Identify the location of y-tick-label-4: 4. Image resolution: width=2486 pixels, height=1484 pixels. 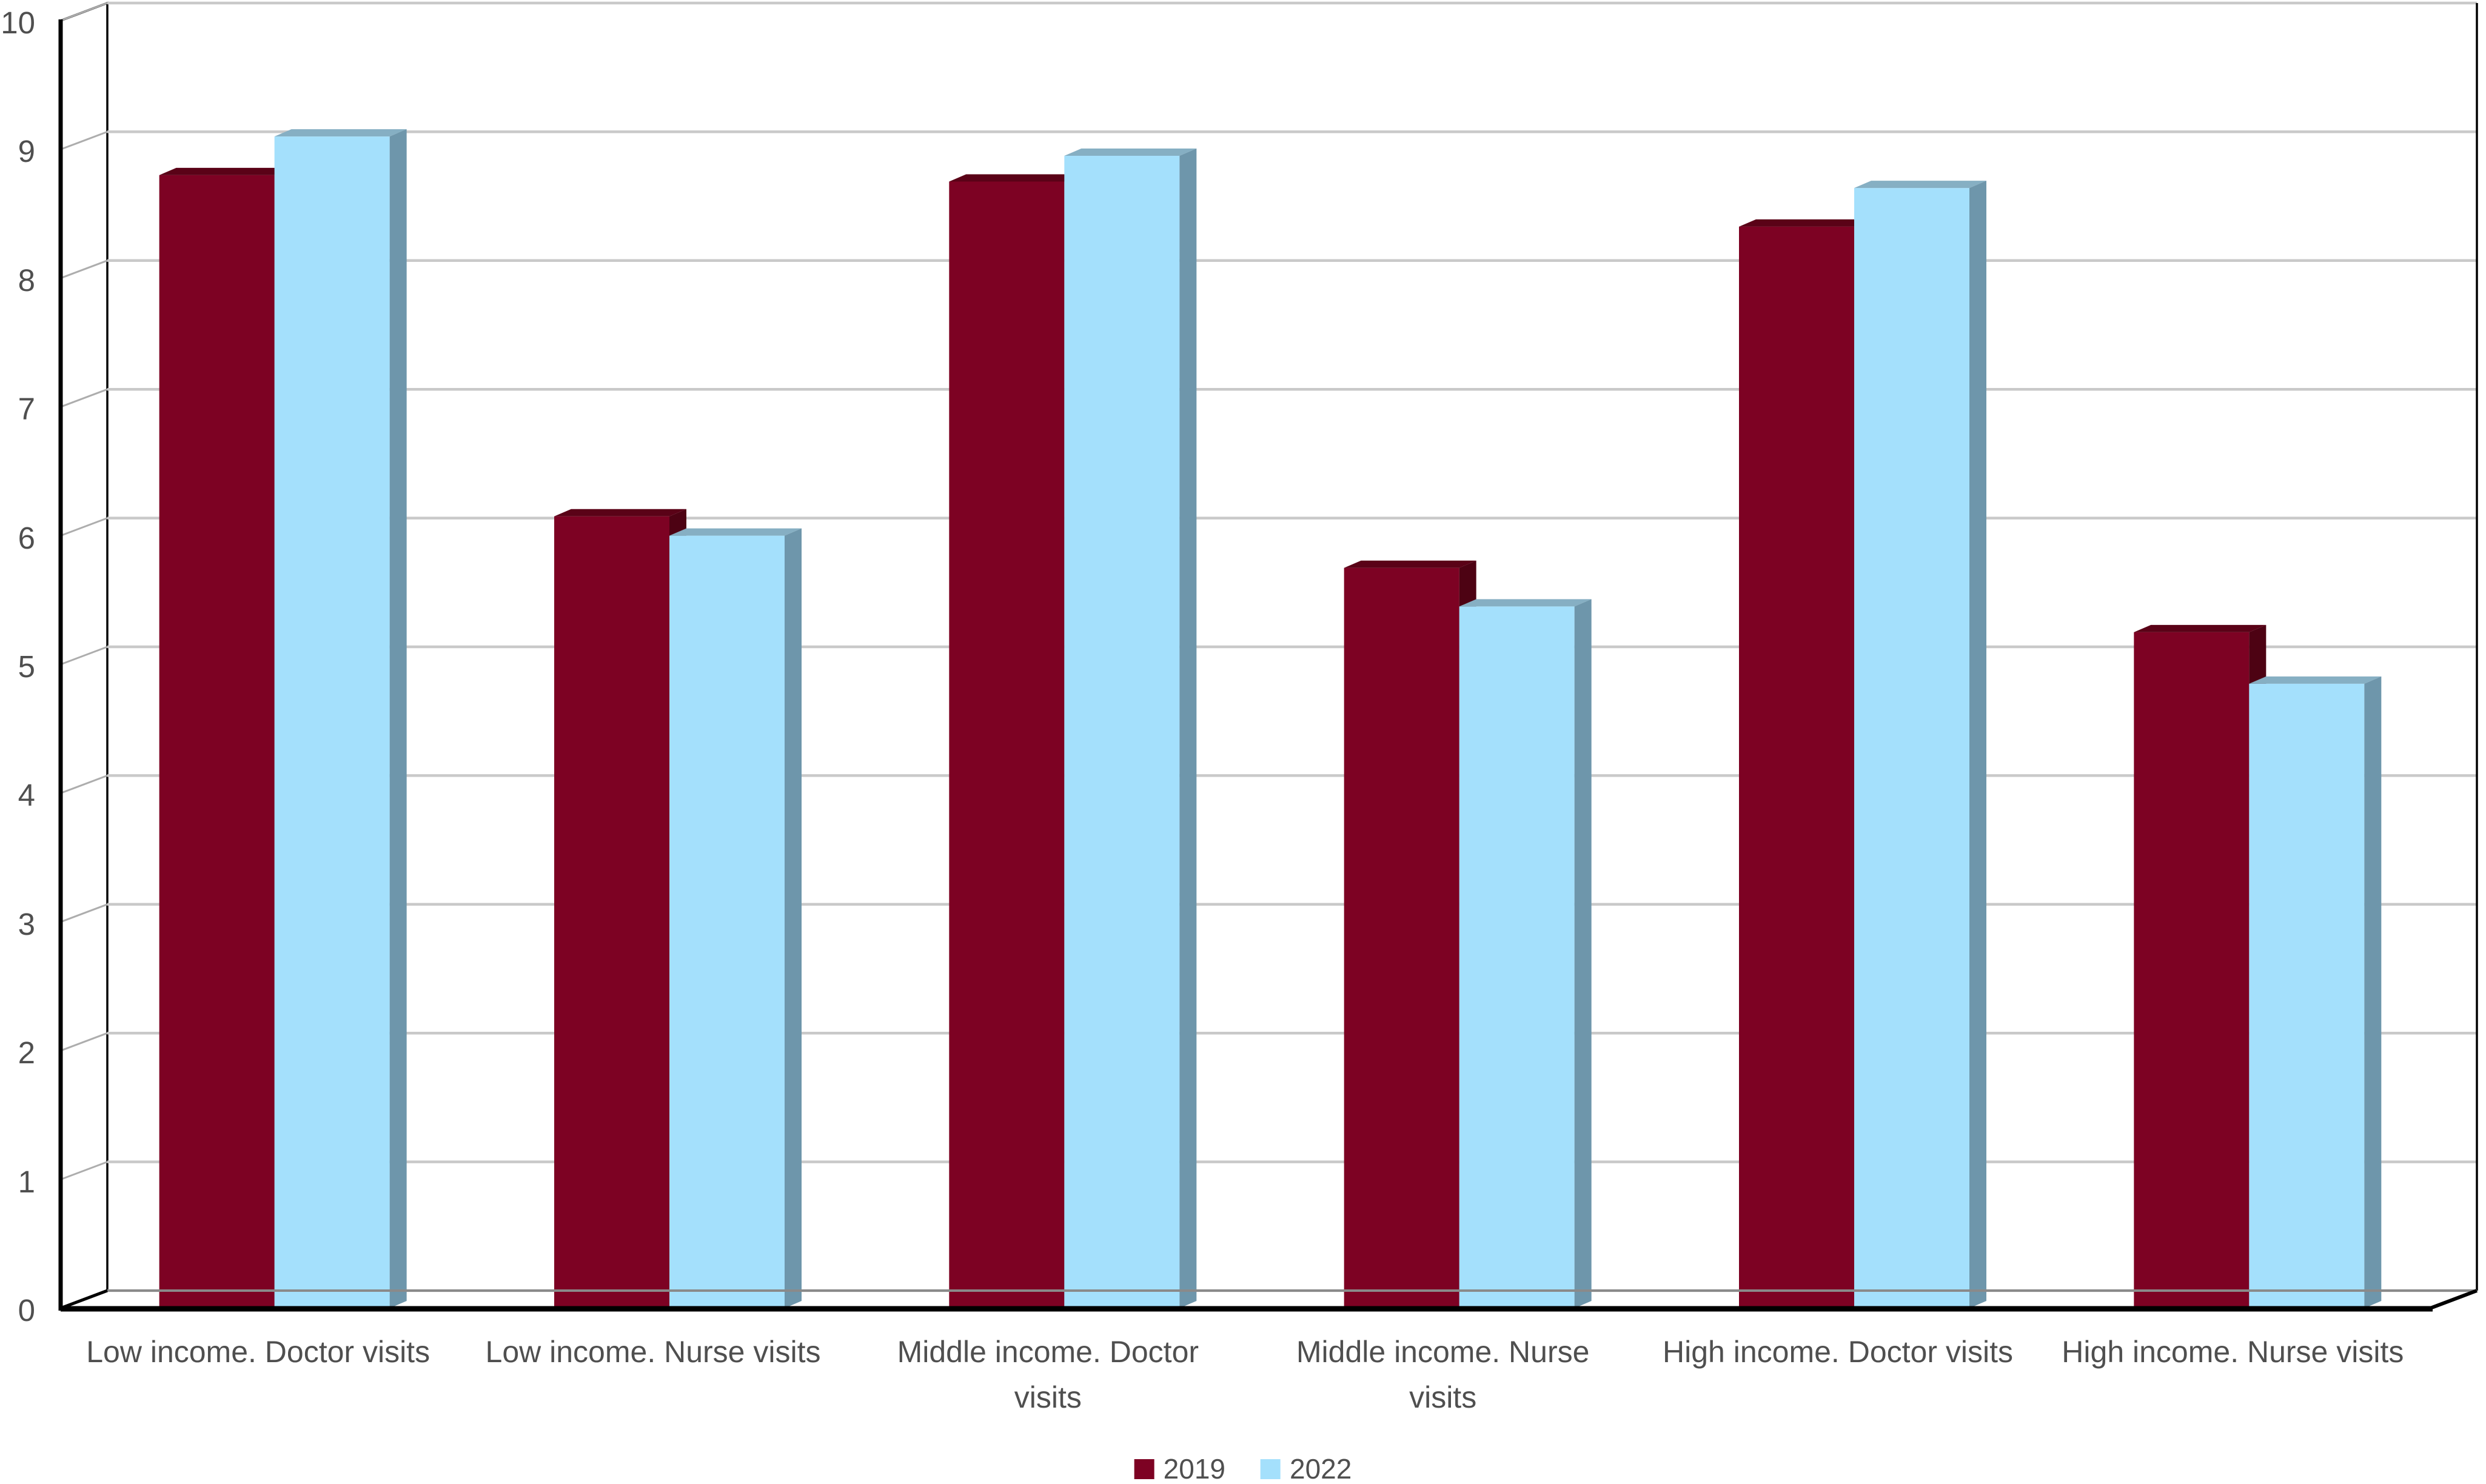
(26, 795).